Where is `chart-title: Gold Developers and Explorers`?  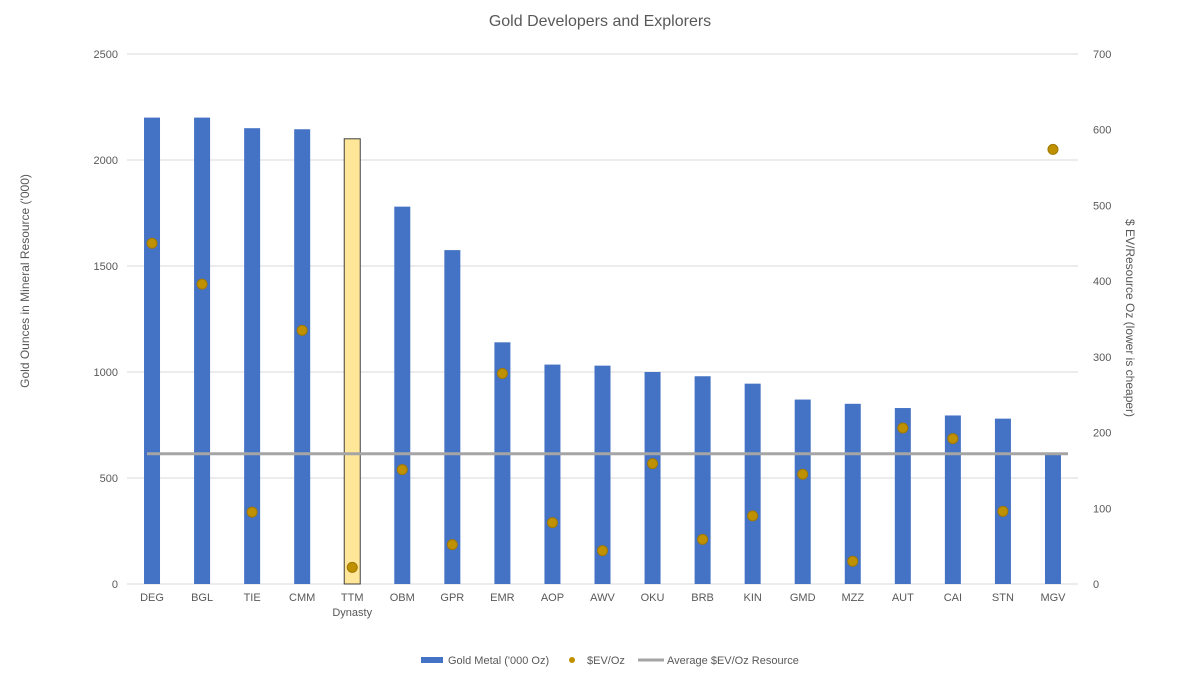 chart-title: Gold Developers and Explorers is located at coordinates (600, 21).